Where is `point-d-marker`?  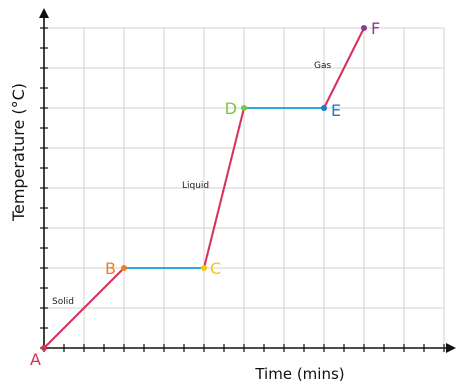 point-d-marker is located at coordinates (244, 108).